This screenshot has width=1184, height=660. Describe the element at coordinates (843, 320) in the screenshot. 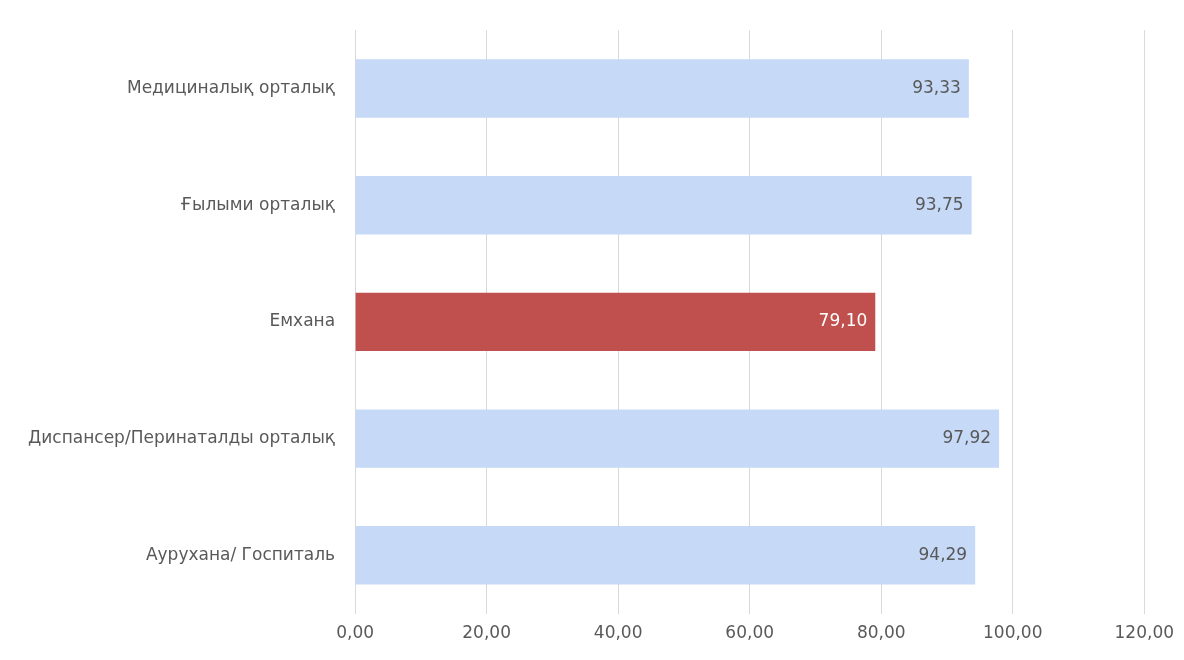

I see `data-label: 79,10` at that location.